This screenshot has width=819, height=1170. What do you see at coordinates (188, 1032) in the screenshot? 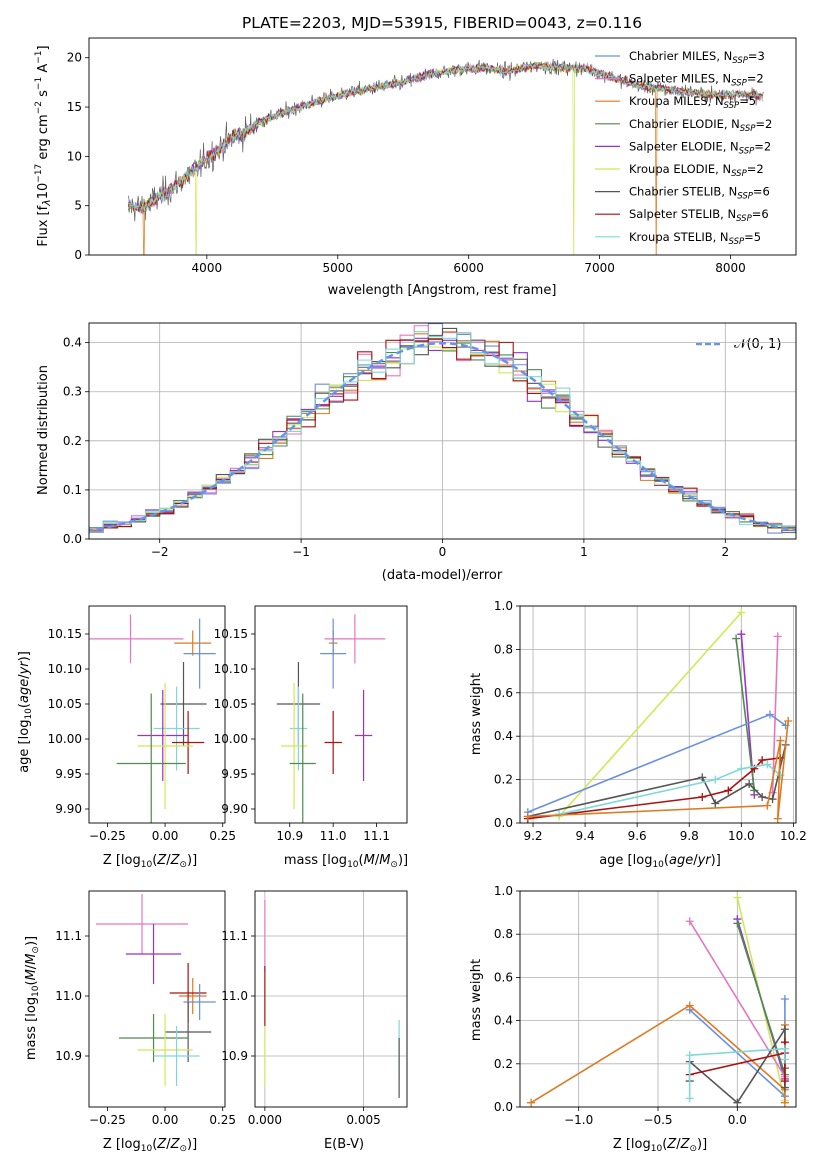
I see `errorbar-chabrier_stelib` at bounding box center [188, 1032].